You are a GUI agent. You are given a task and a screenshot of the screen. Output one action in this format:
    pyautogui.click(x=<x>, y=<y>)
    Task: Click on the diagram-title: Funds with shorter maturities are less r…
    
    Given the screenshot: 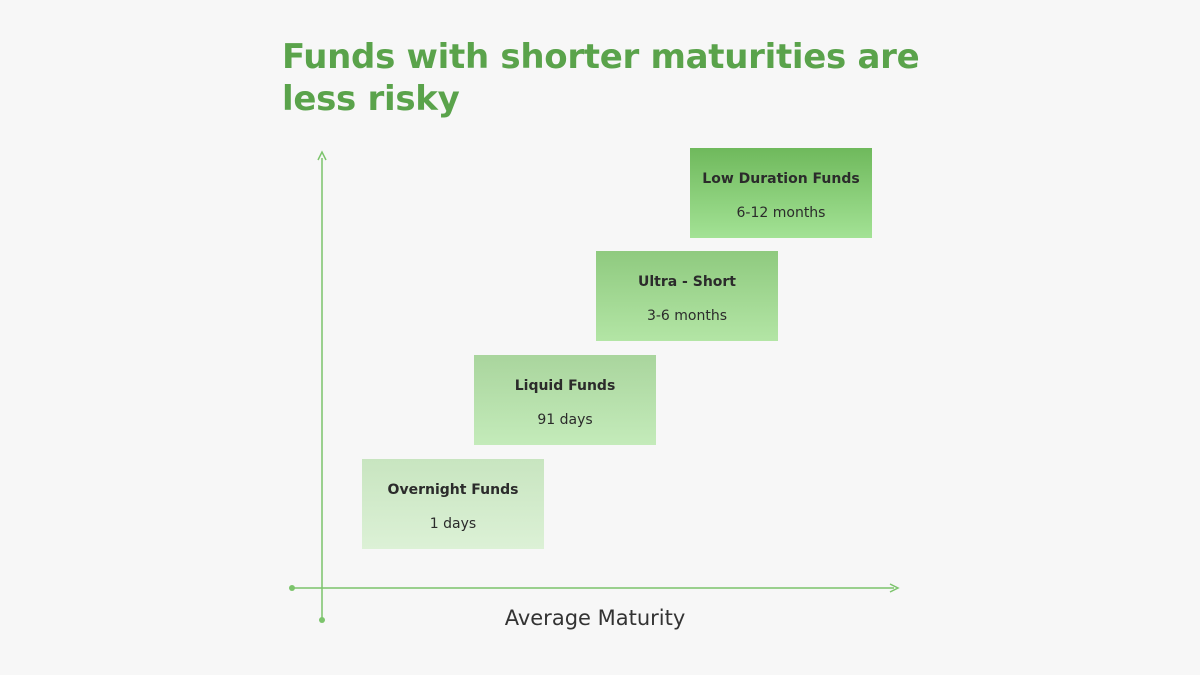 What is the action you would take?
    pyautogui.click(x=601, y=78)
    